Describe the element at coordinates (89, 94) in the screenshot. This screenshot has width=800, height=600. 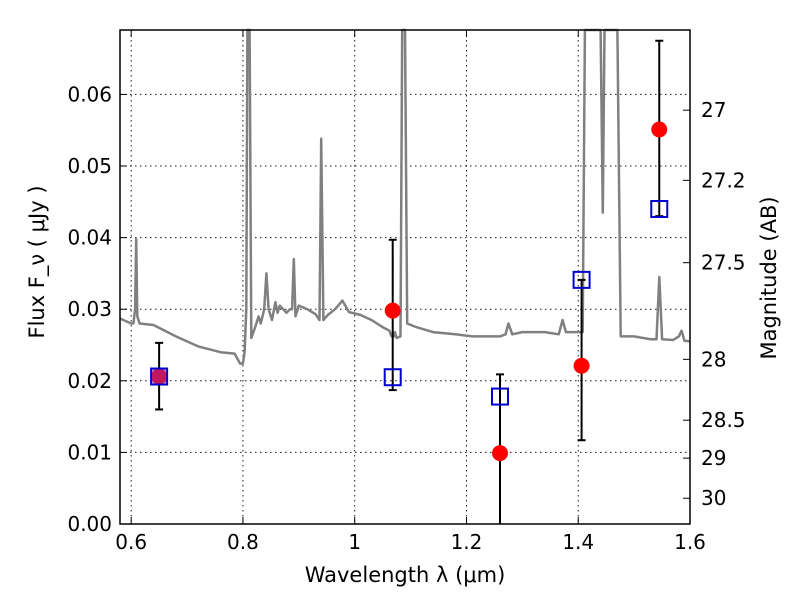
I see `y-tick-label: 0.06` at that location.